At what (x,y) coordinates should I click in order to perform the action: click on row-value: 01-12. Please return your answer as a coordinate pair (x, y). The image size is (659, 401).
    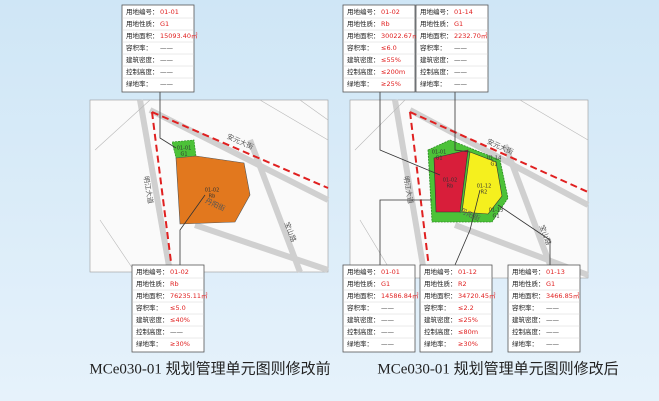
    Looking at the image, I should click on (467, 272).